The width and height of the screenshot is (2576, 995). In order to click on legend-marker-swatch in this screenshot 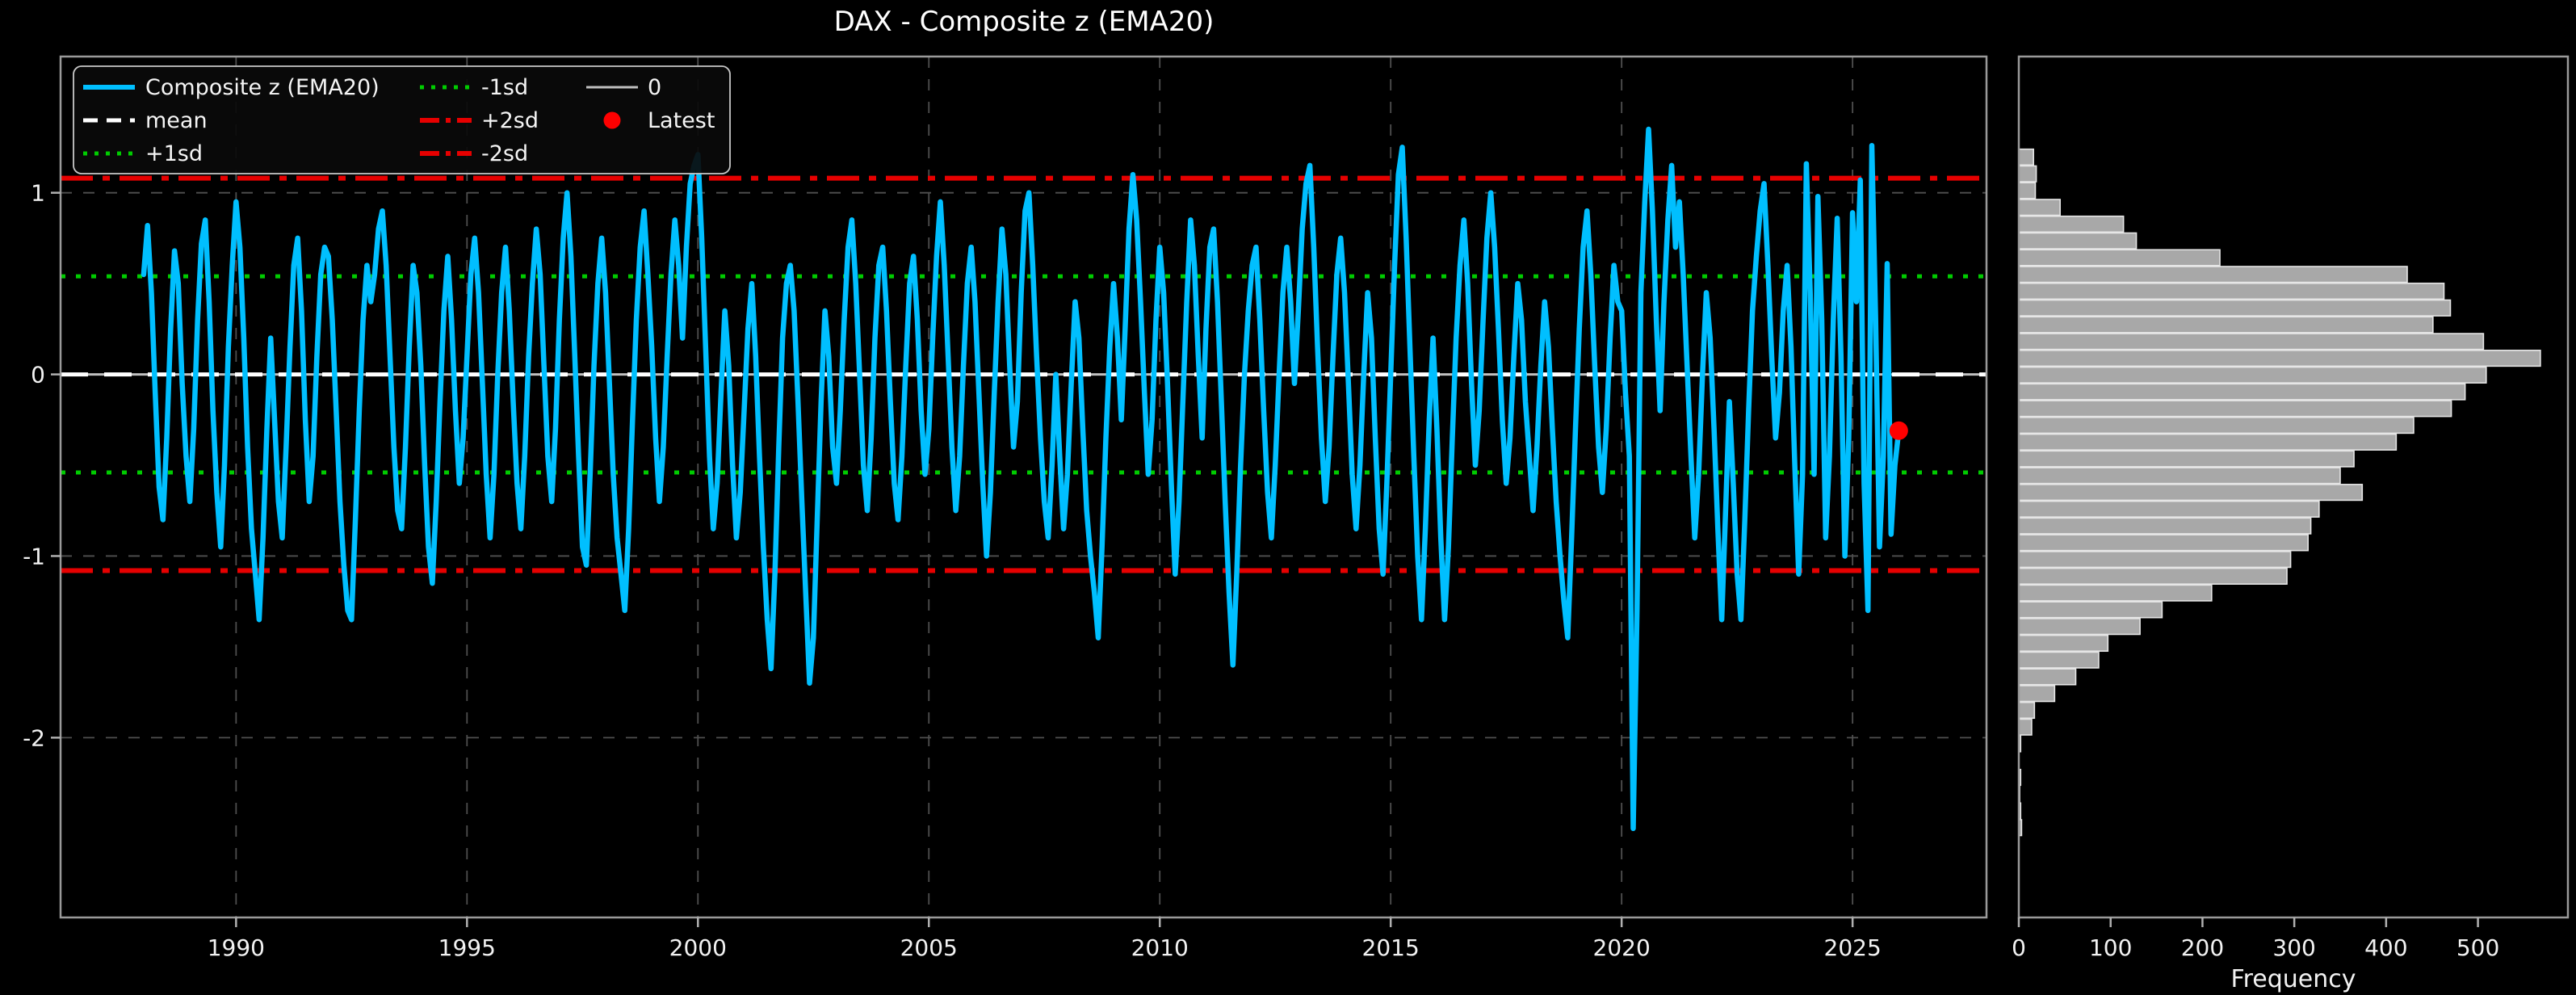, I will do `click(612, 120)`.